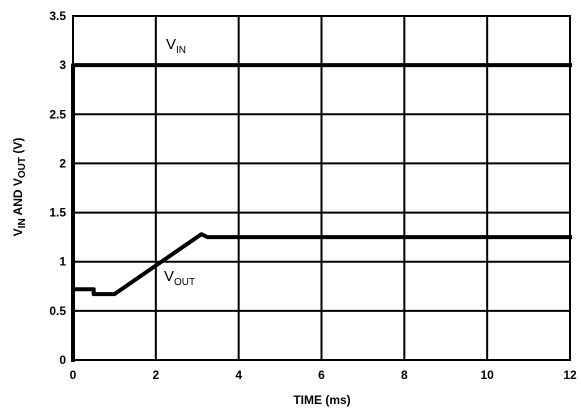  I want to click on y-tick-labels: 0 0.5 1 1.5 2 2.5 3 3.5, so click(57, 188).